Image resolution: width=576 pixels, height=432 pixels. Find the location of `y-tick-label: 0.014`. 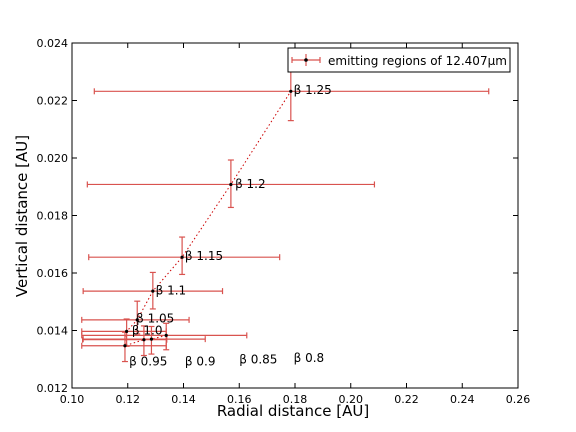

y-tick-label: 0.014 is located at coordinates (53, 331).